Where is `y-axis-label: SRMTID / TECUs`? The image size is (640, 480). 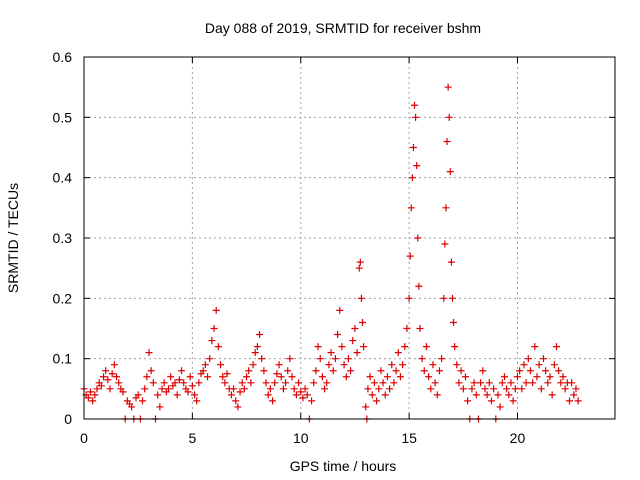
y-axis-label: SRMTID / TECUs is located at coordinates (13, 238).